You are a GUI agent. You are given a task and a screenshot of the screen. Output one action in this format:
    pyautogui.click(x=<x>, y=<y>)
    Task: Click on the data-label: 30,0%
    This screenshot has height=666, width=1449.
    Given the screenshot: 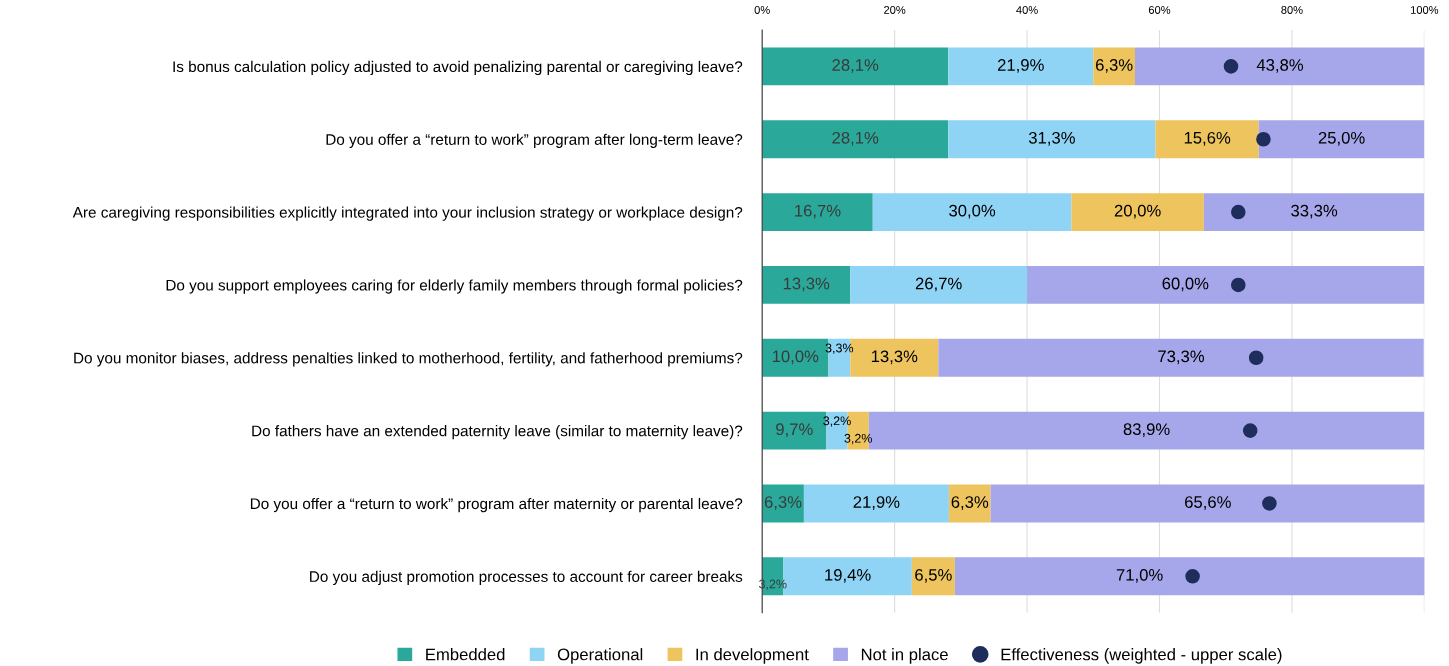 What is the action you would take?
    pyautogui.click(x=972, y=211)
    